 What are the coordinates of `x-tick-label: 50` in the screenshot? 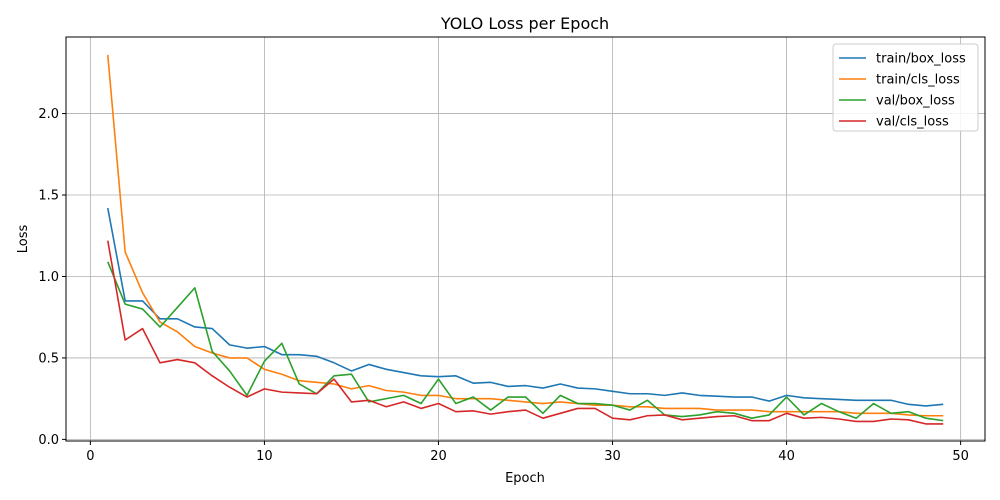 It's located at (960, 456).